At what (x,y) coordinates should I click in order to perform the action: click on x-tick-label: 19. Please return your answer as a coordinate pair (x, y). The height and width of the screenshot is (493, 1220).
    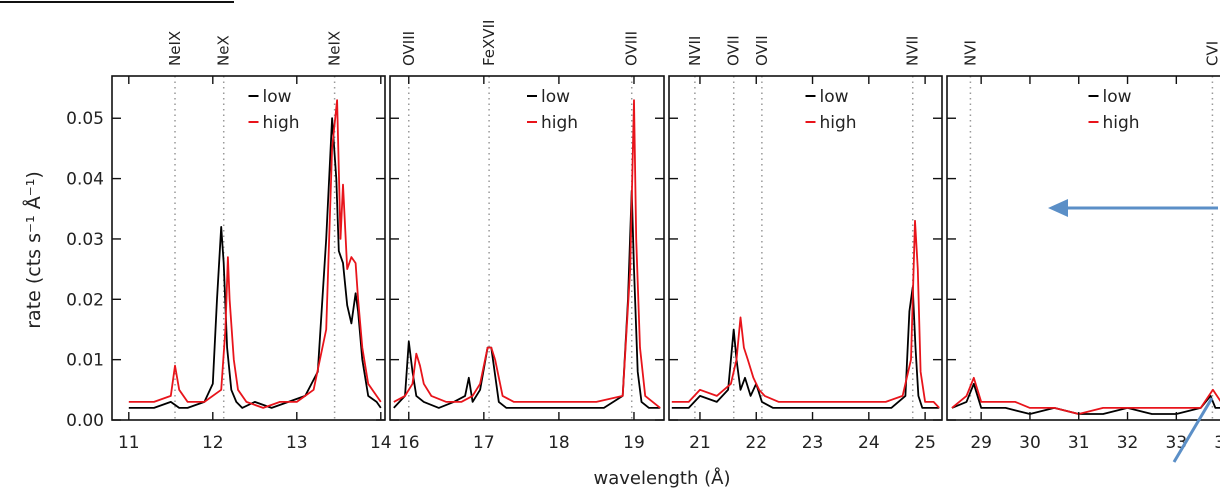
    Looking at the image, I should click on (634, 443).